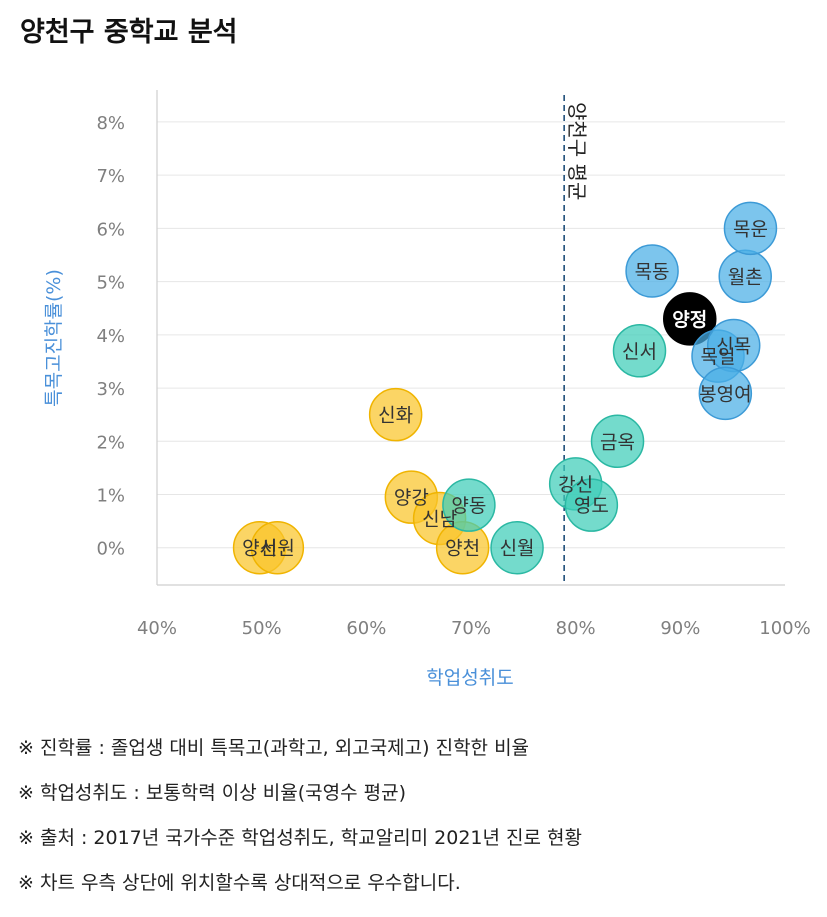 The width and height of the screenshot is (827, 917). I want to click on footnote: ※ 차트 우측 상단에 위치할수록 상대적으로 우수합니다., so click(239, 883).